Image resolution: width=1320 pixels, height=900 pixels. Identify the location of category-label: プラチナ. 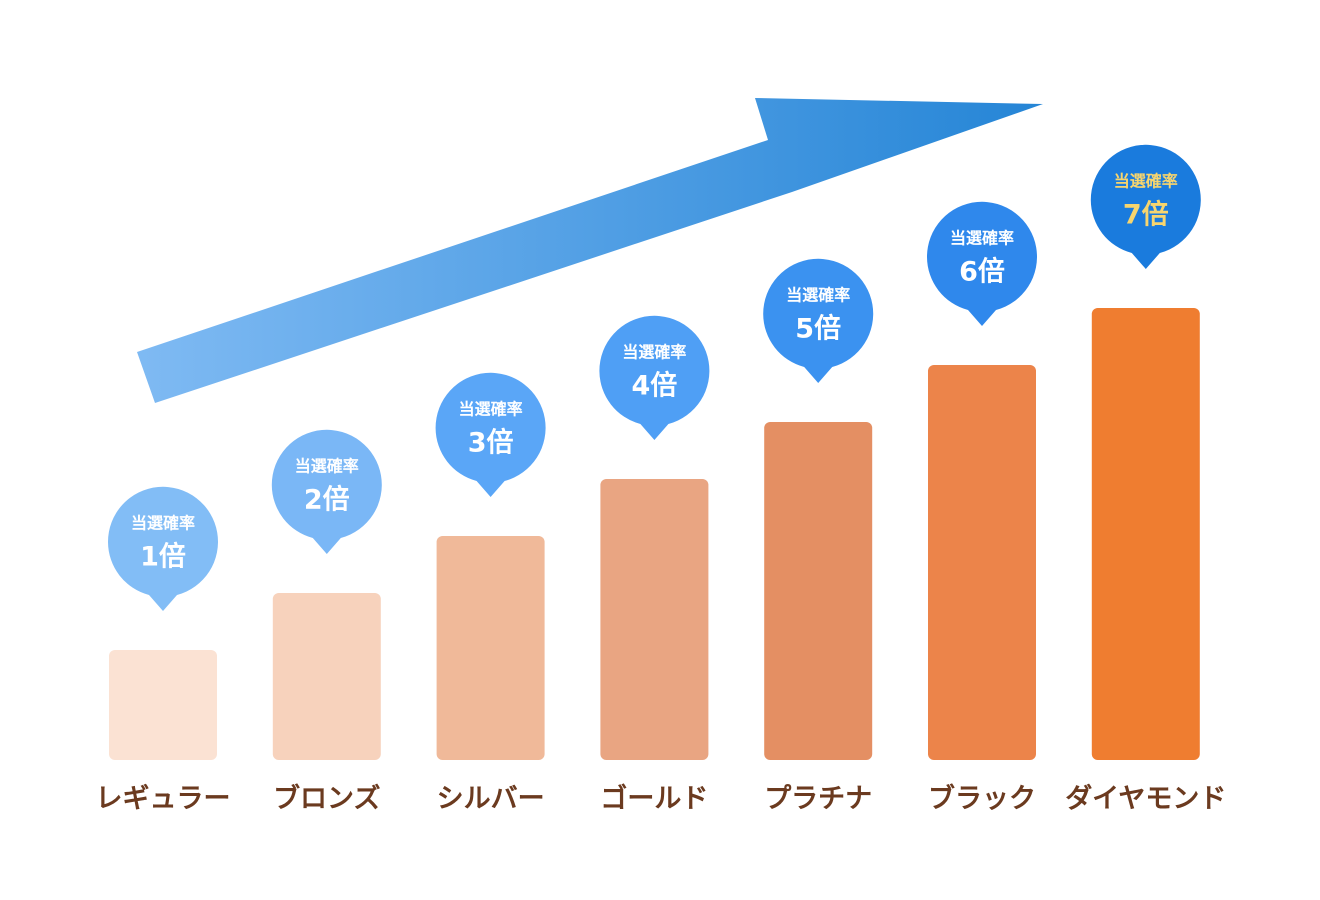
(818, 799).